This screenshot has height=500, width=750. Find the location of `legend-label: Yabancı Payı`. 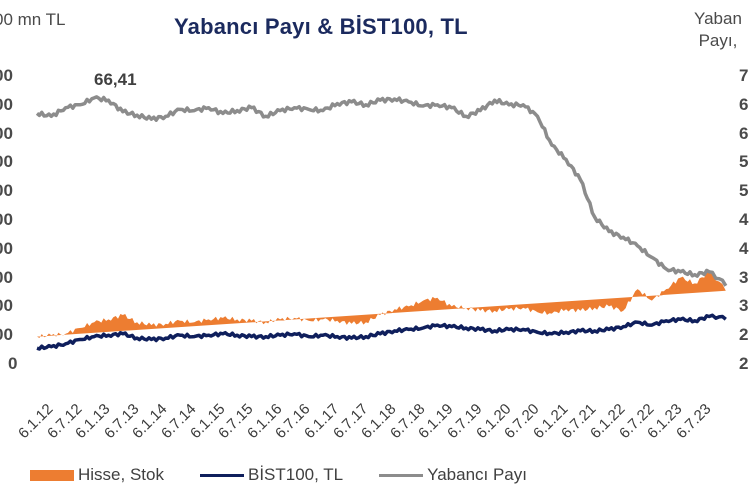

legend-label: Yabancı Payı is located at coordinates (477, 474).